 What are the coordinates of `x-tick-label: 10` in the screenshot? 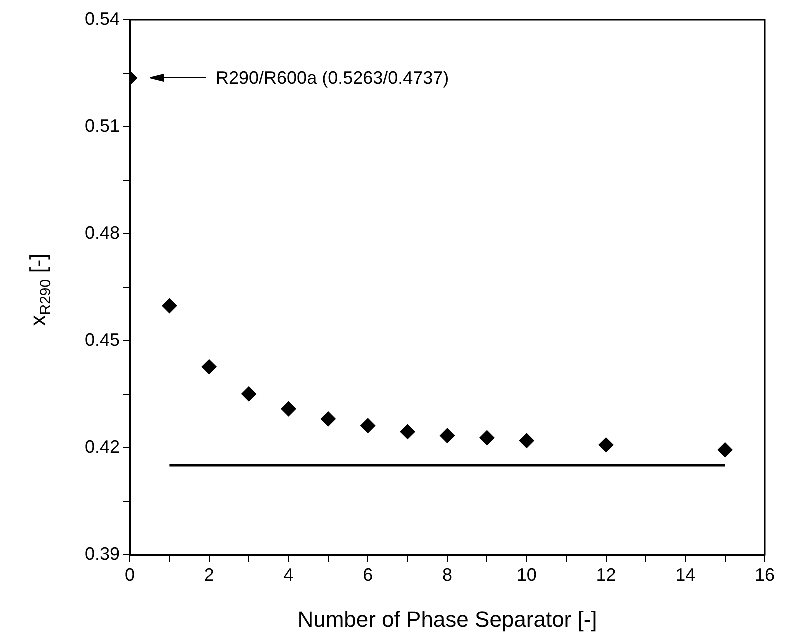 It's located at (526, 574).